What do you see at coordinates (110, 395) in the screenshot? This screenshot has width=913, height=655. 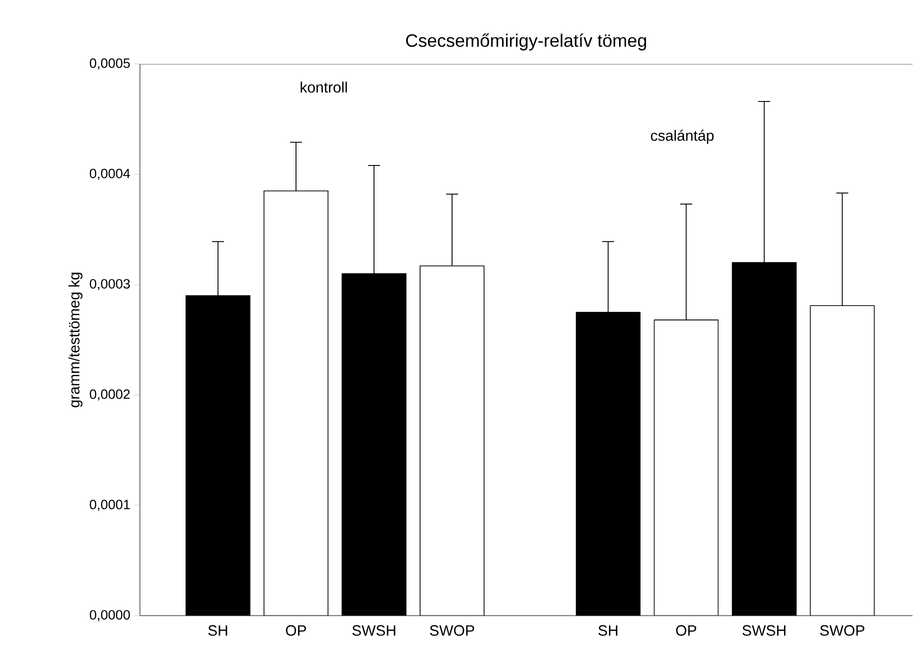 I see `y-tick-label: 0,0002` at bounding box center [110, 395].